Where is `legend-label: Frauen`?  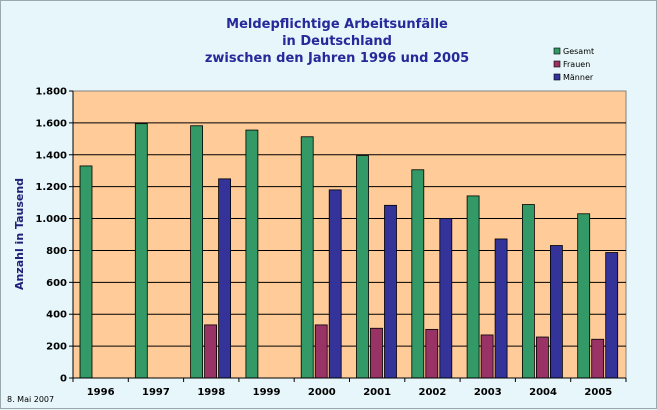
legend-label: Frauen is located at coordinates (576, 64).